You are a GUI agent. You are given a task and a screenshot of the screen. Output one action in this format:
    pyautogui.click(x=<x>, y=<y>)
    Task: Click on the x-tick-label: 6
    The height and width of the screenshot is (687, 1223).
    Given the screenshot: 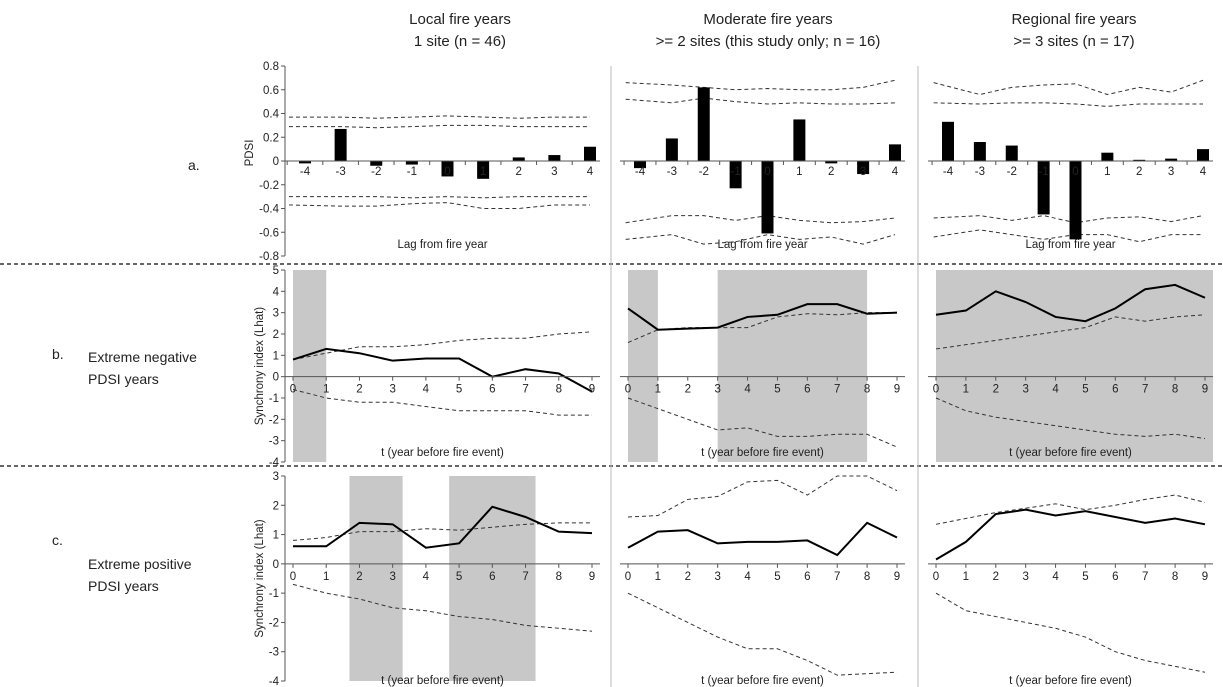 What is the action you would take?
    pyautogui.click(x=1115, y=577)
    